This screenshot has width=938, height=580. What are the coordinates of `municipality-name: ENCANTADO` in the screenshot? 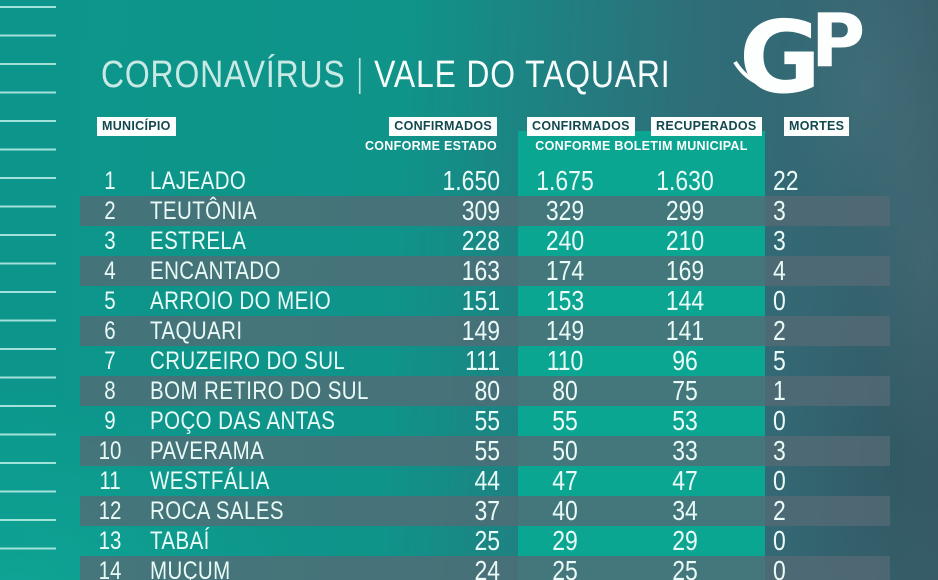 It's located at (215, 271).